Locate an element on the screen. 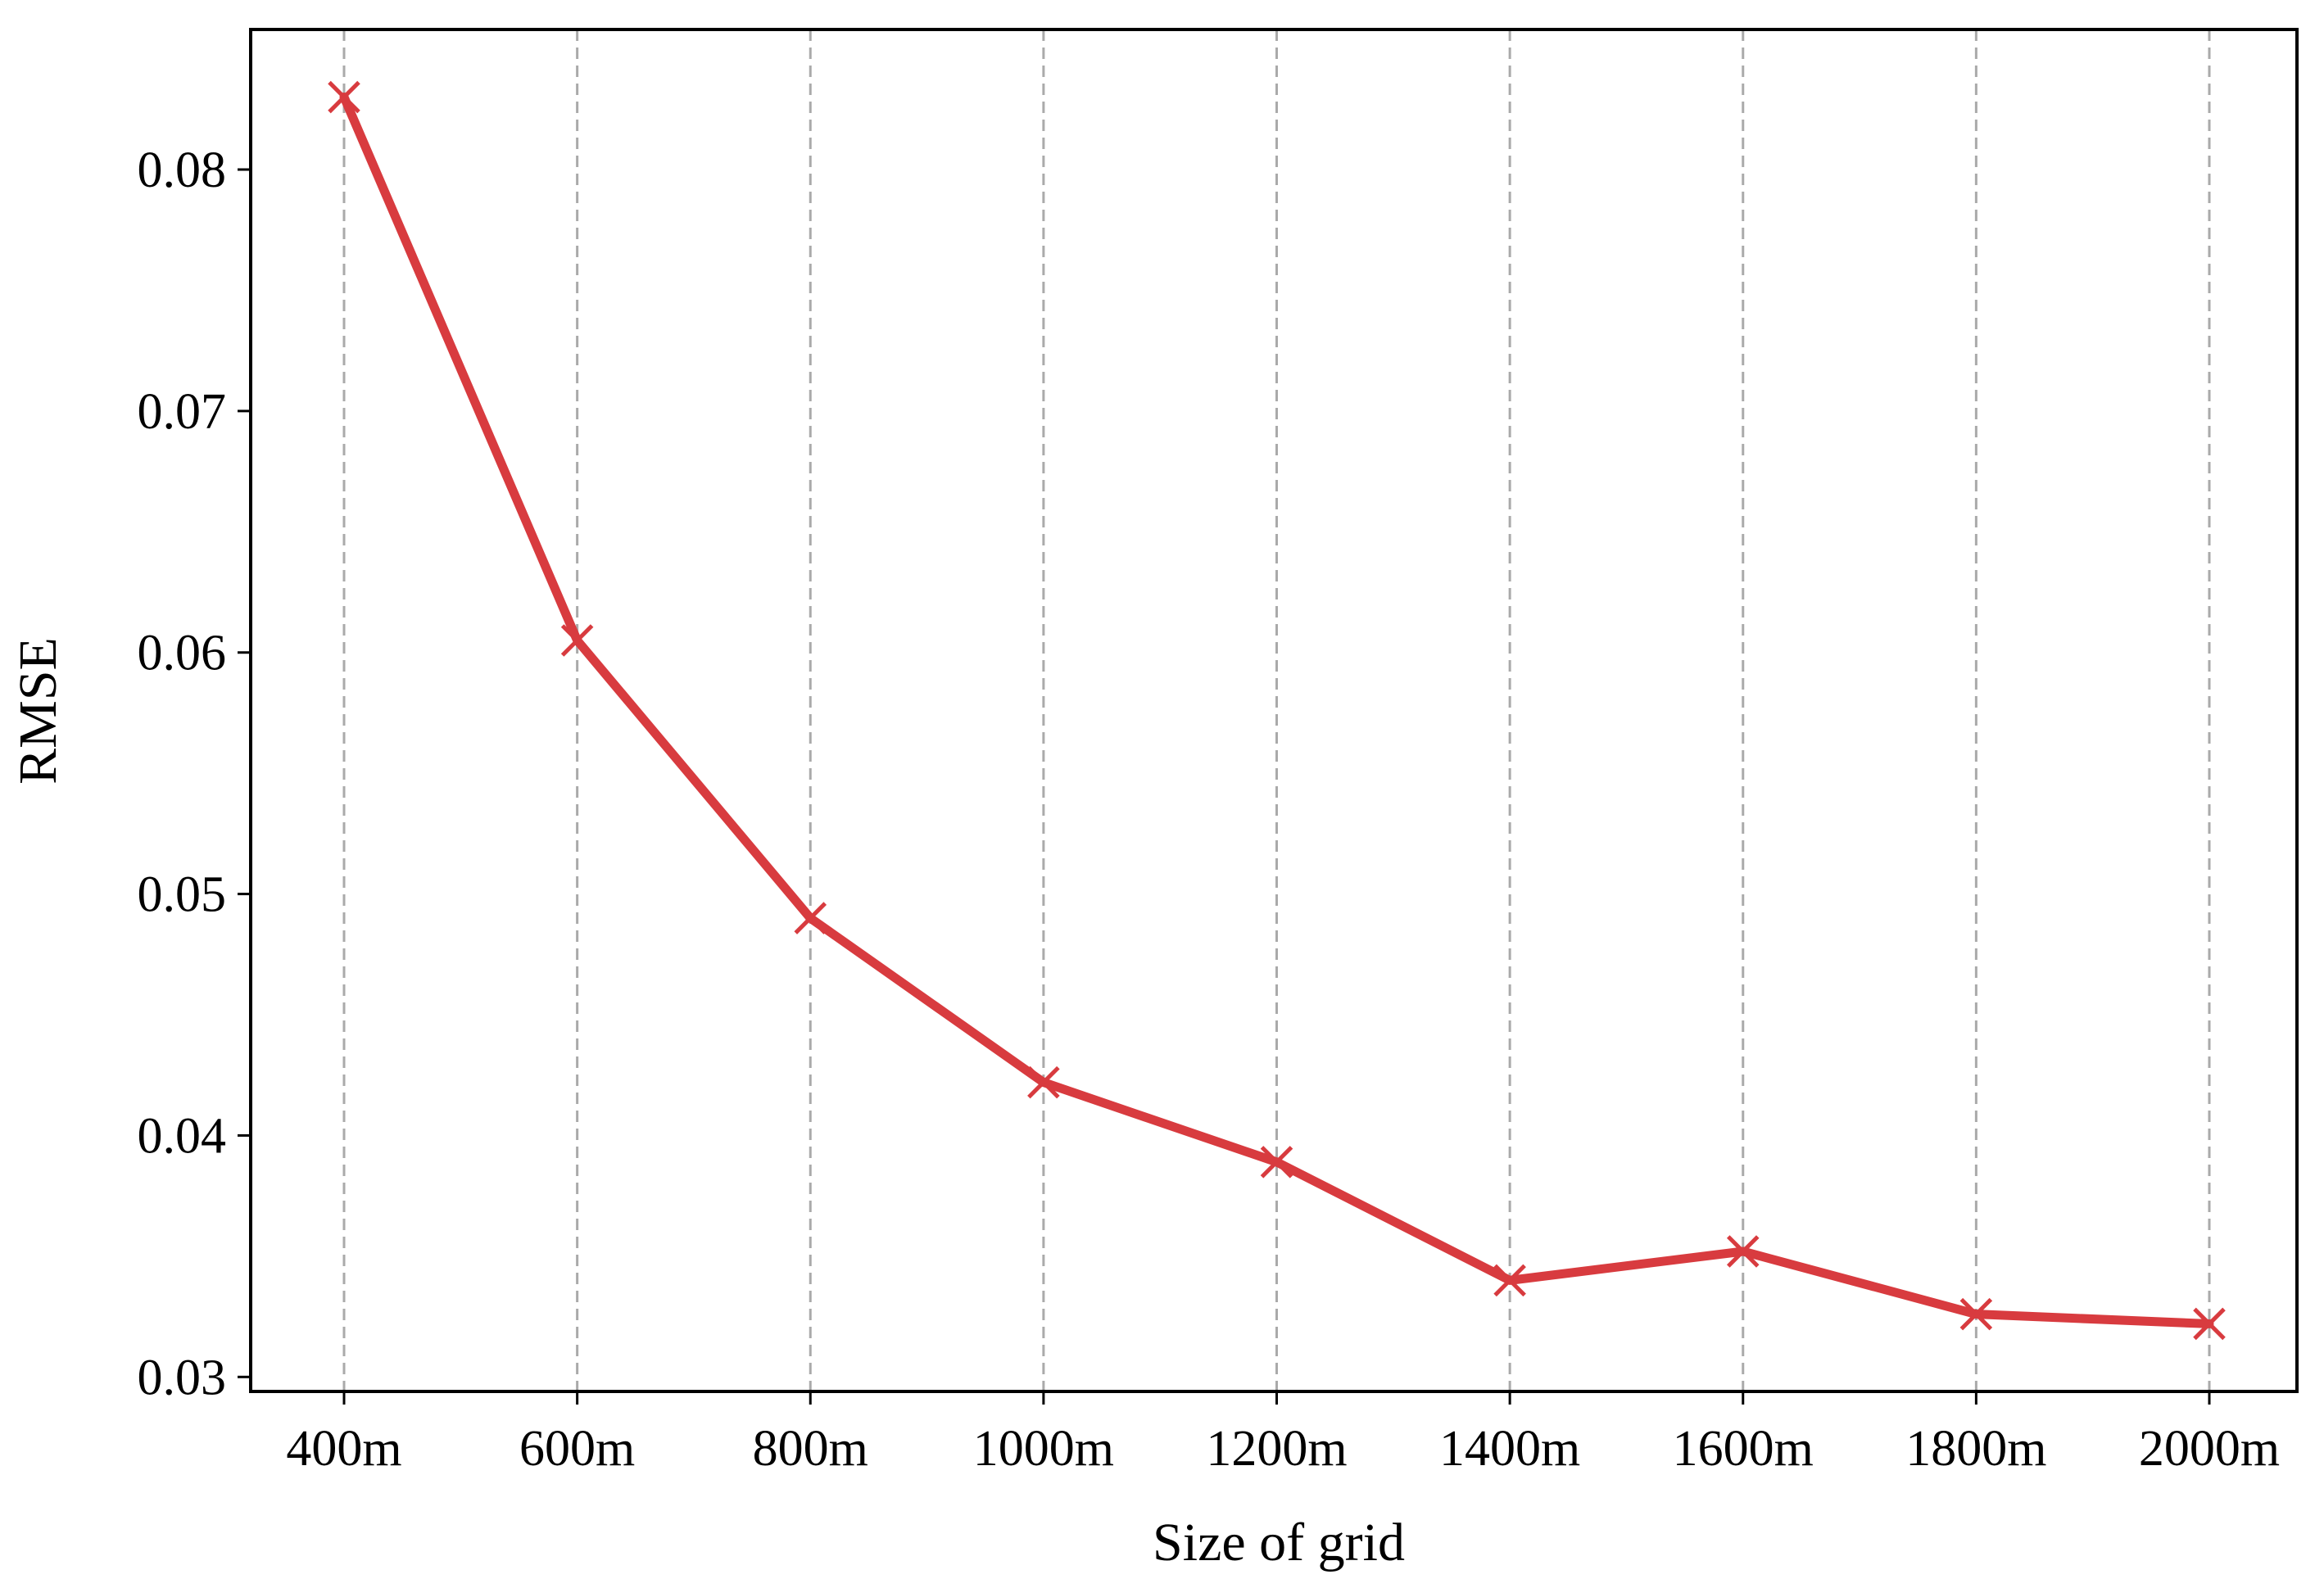  data-point-marker-1600m is located at coordinates (1743, 1251).